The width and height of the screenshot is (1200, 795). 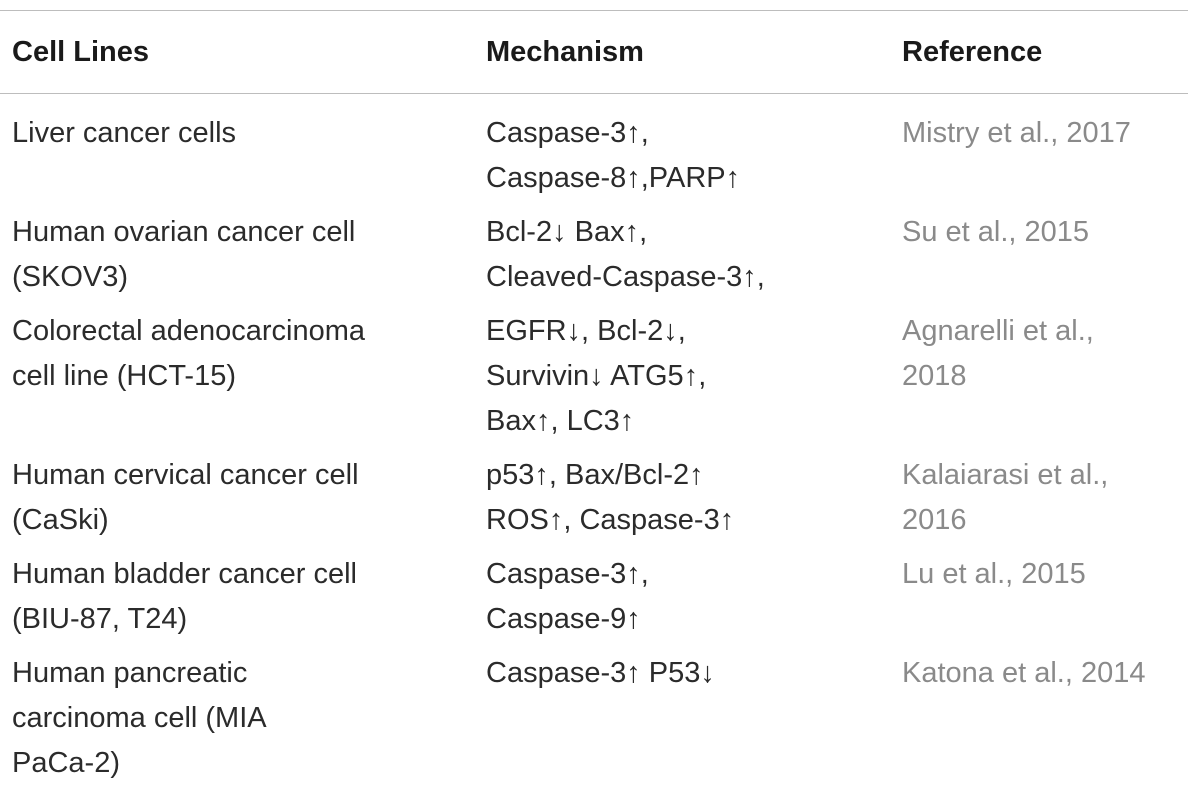 I want to click on reference: Su et al., 2015, so click(x=996, y=232).